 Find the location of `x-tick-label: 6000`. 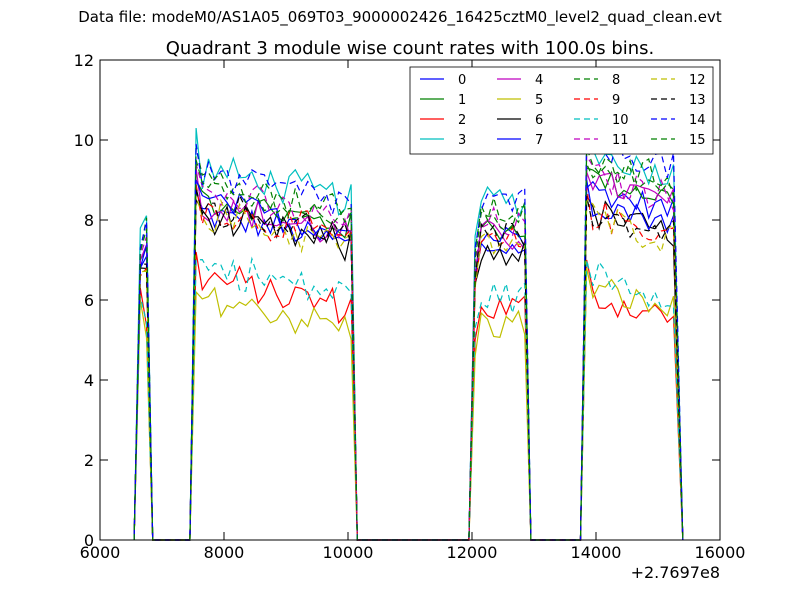

x-tick-label: 6000 is located at coordinates (100, 552).